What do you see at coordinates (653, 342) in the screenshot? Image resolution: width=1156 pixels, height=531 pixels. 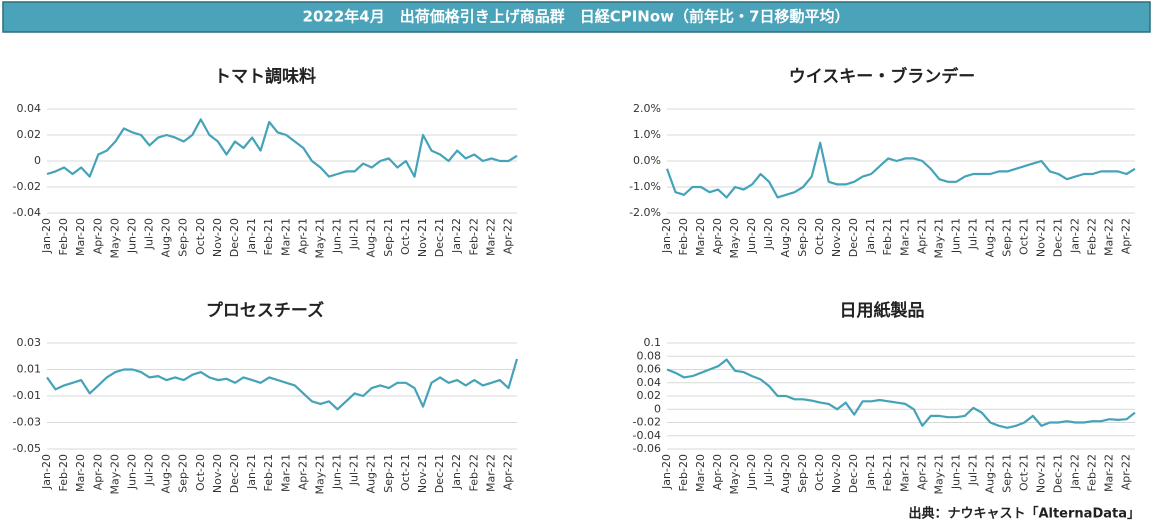 I see `y-tick-label: 0.1` at bounding box center [653, 342].